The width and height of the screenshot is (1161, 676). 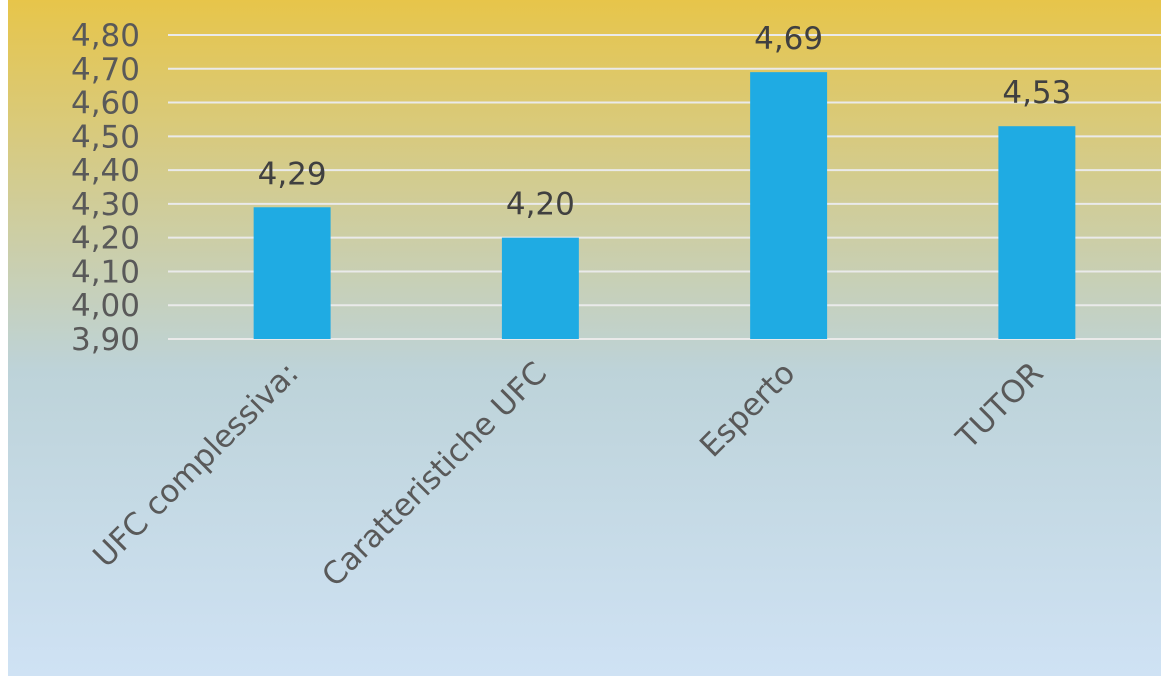 What do you see at coordinates (105, 36) in the screenshot?
I see `y-tick-label: 4,80` at bounding box center [105, 36].